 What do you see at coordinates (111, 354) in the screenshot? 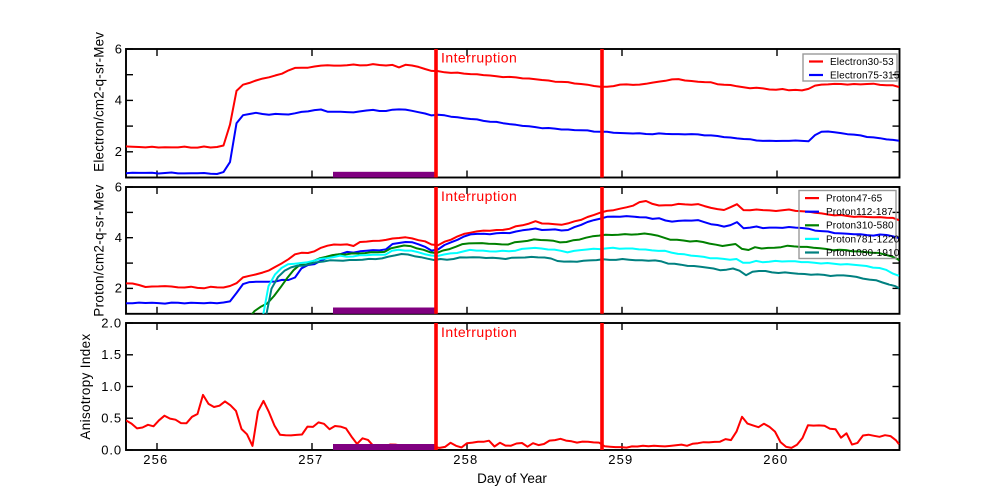
I see `svg-text: 1.5` at bounding box center [111, 354].